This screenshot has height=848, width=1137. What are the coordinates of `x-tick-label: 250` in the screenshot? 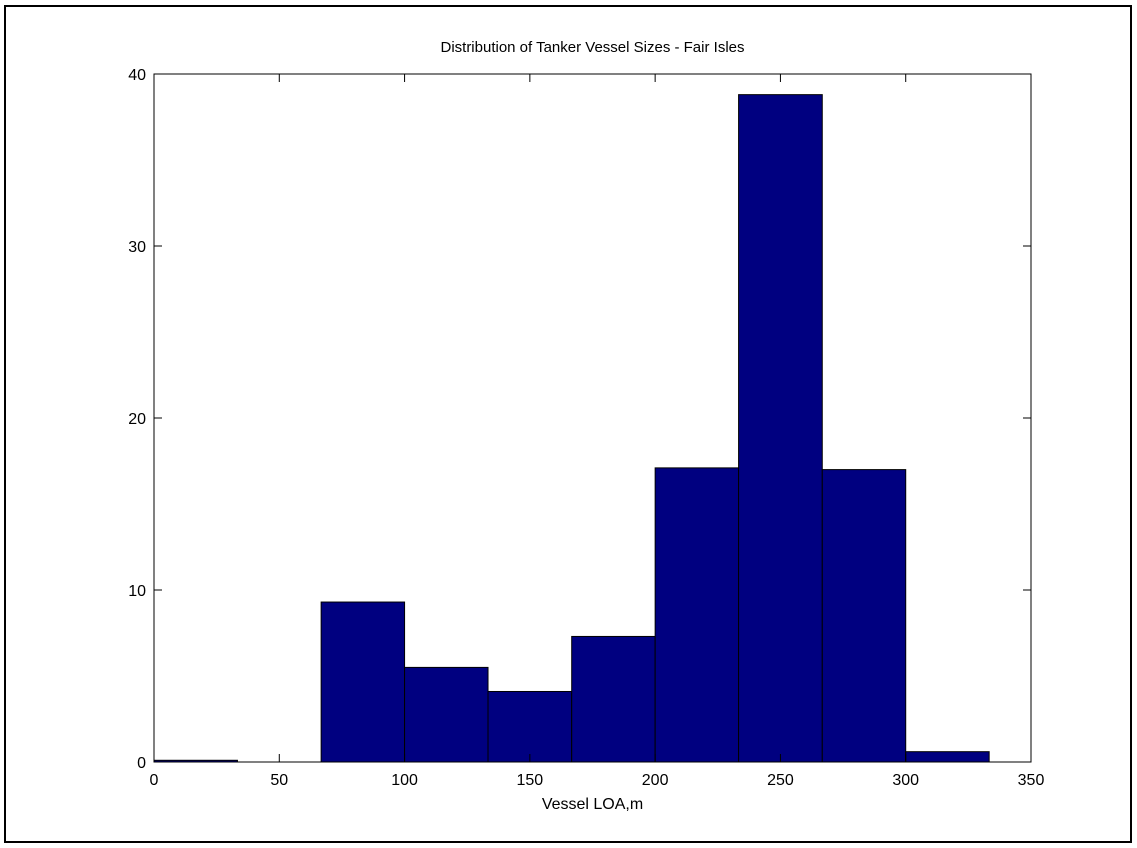 It's located at (780, 780).